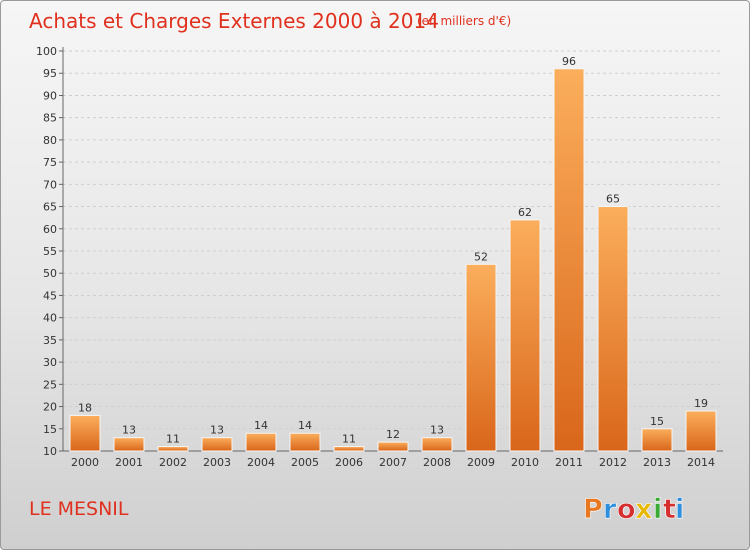 Image resolution: width=750 pixels, height=550 pixels. I want to click on chart-subtitle: (en milliers d'€), so click(464, 21).